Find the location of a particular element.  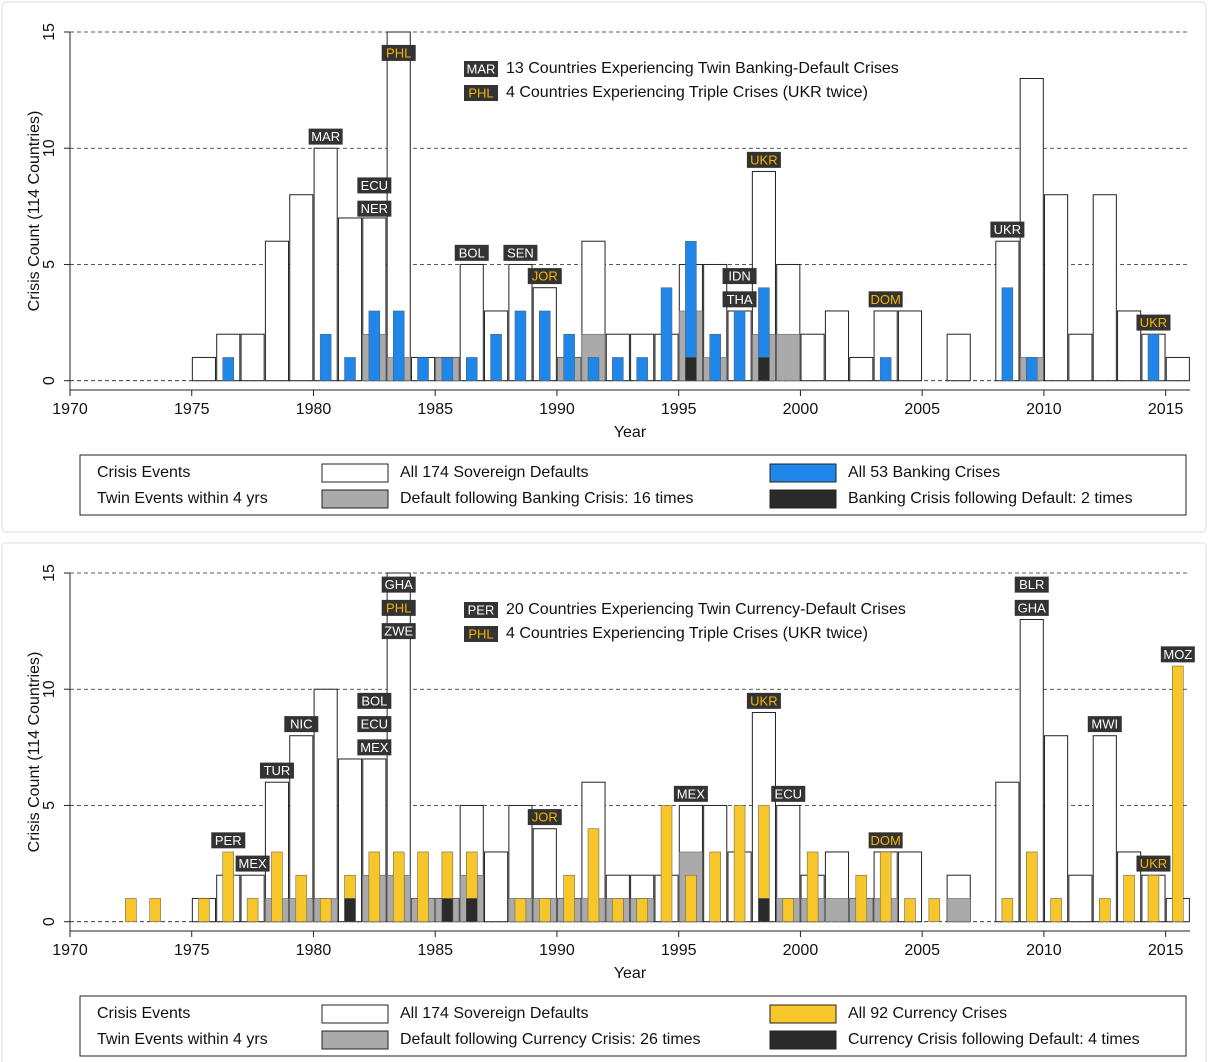

tag-label: BOL is located at coordinates (374, 700).